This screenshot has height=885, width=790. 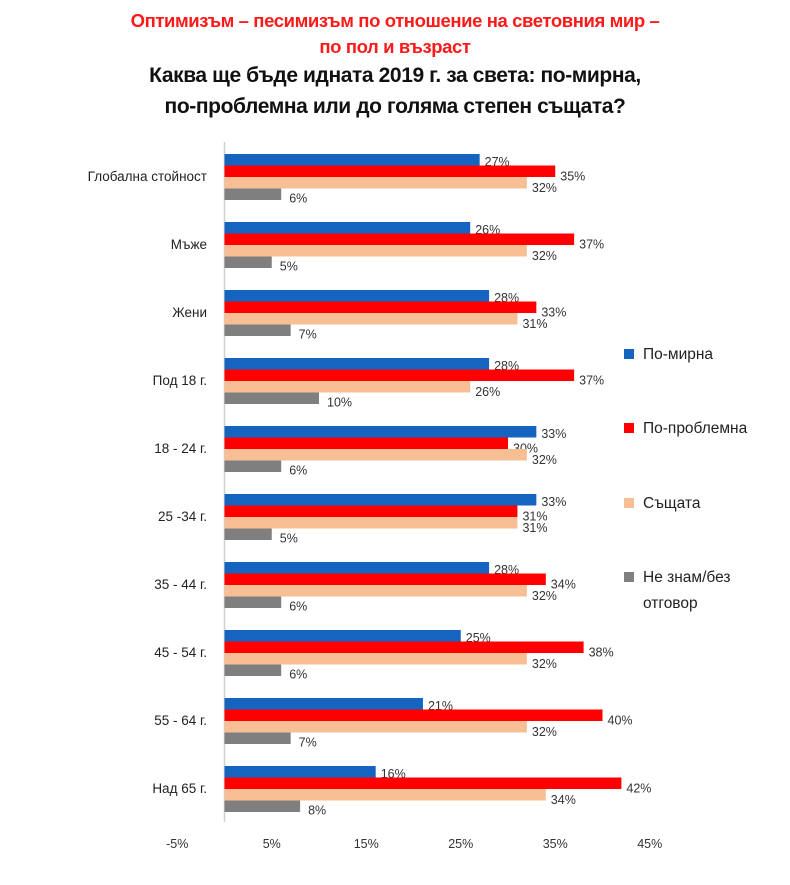 I want to click on data-label: 35%, so click(x=572, y=176).